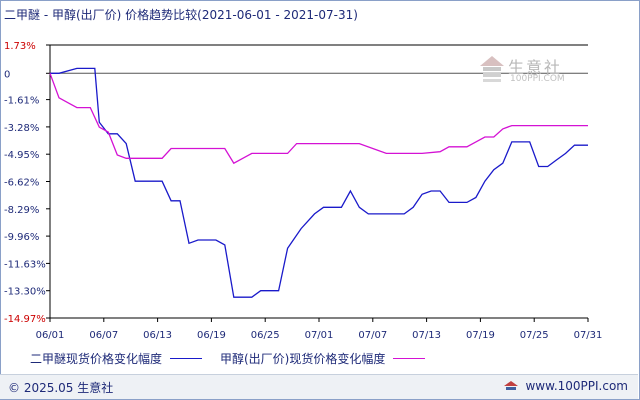 The width and height of the screenshot is (640, 400). Describe the element at coordinates (576, 386) in the screenshot. I see `footer-site-text: www.100PPI.com` at that location.